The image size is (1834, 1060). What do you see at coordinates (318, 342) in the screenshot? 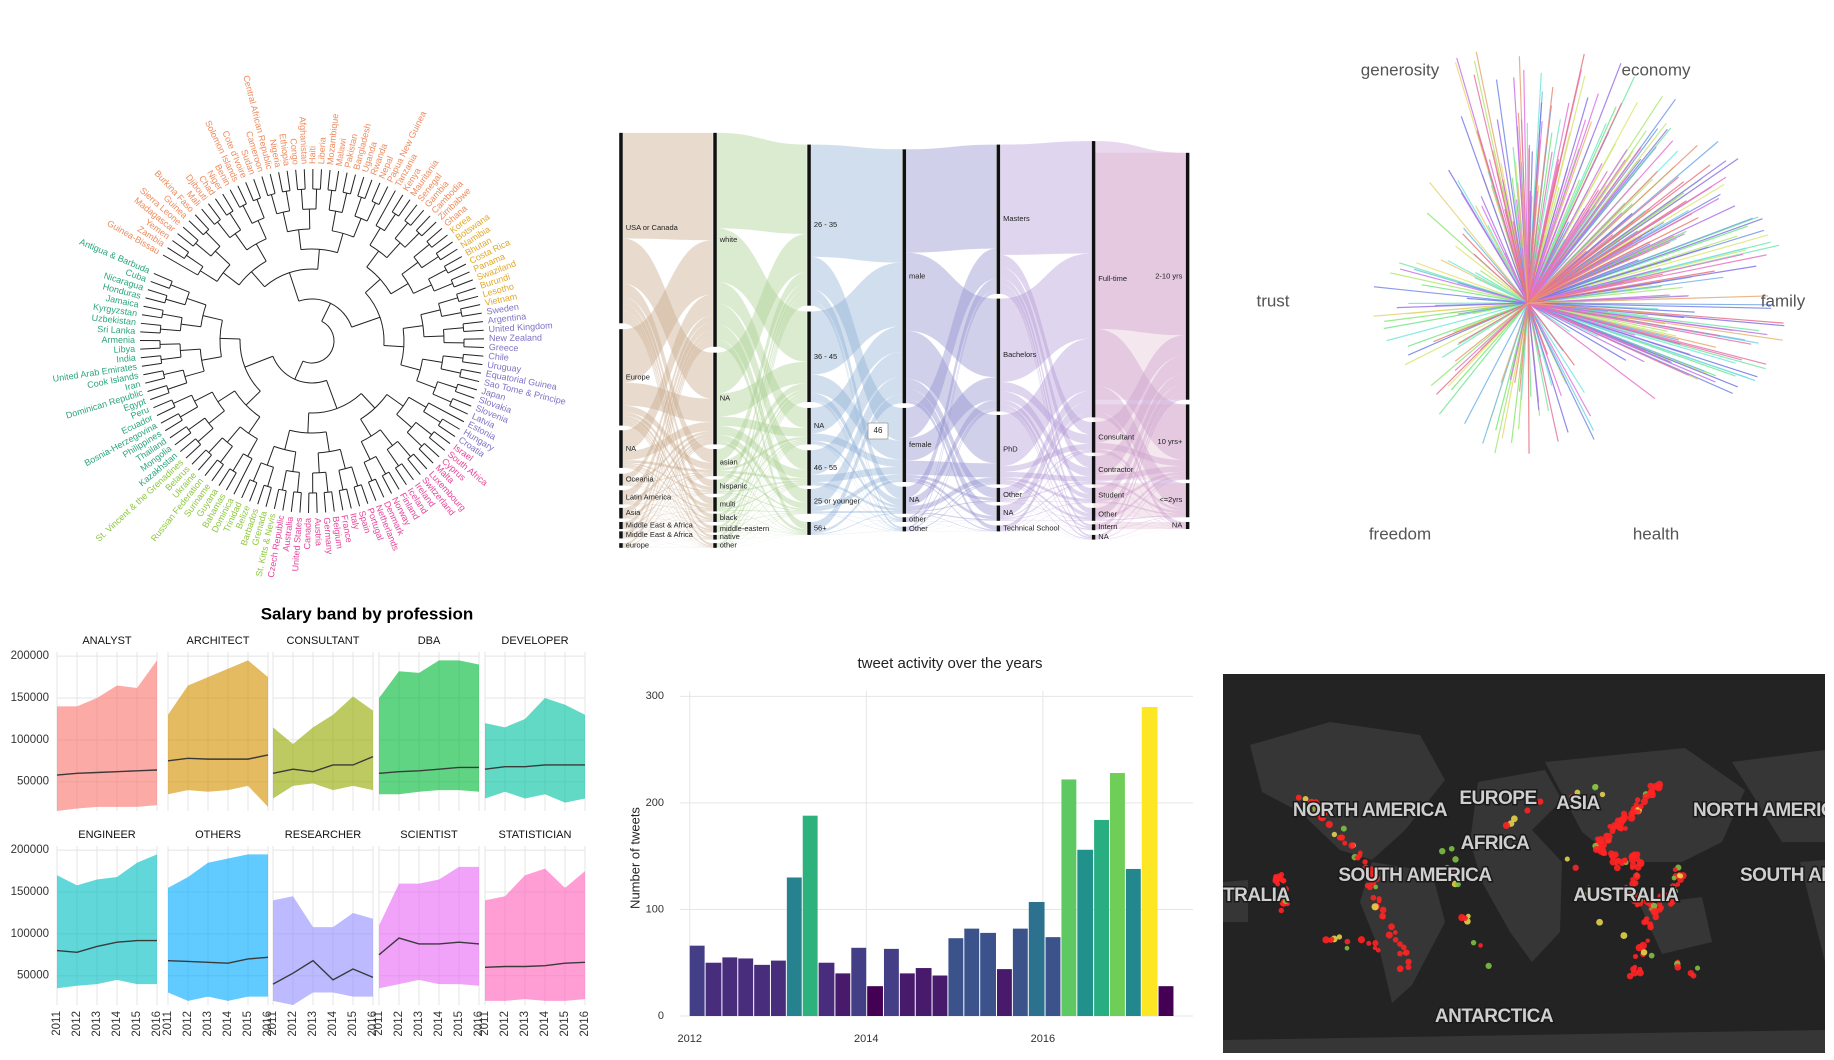
I see `branch-arc` at bounding box center [318, 342].